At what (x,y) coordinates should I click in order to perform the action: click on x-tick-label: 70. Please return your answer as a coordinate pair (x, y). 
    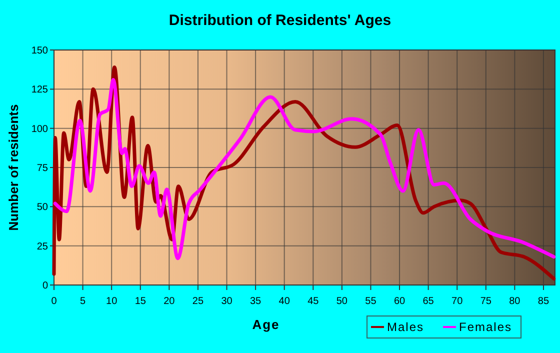
    Looking at the image, I should click on (458, 301).